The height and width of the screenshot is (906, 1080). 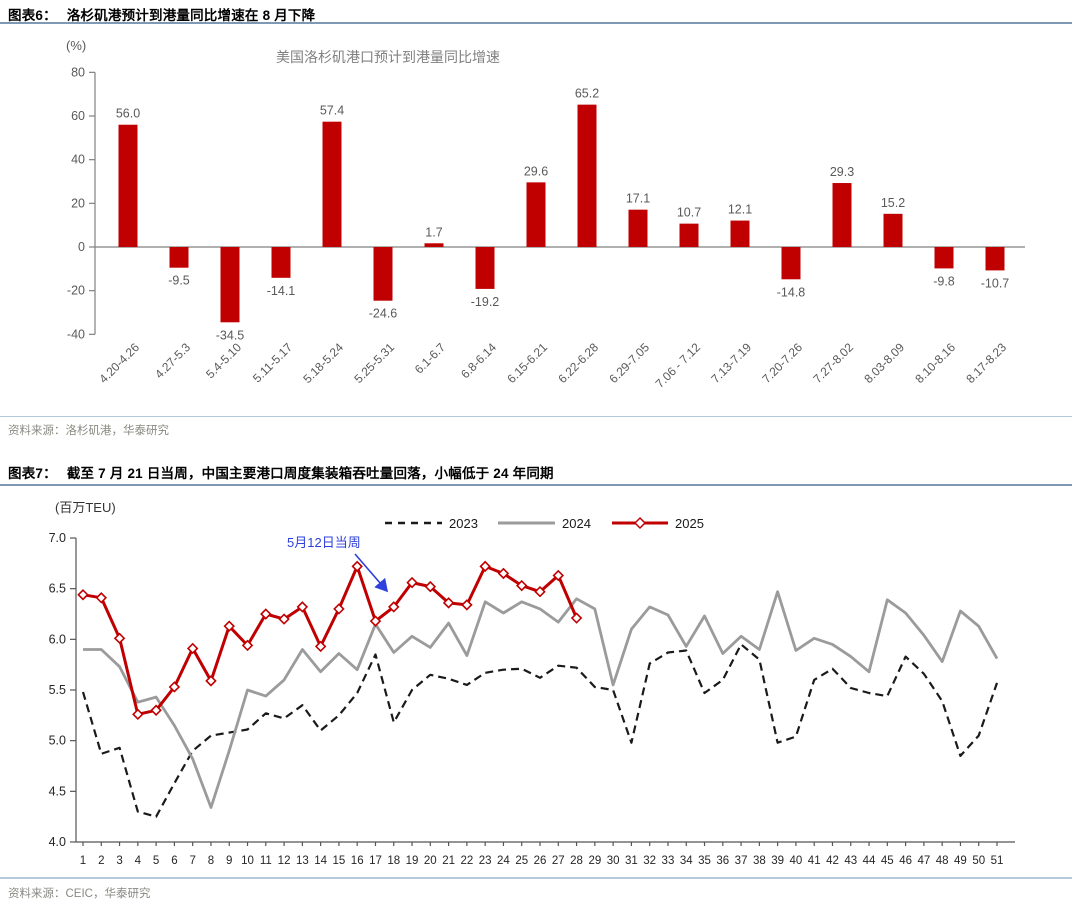 I want to click on x-week-label: 3, so click(x=119, y=861).